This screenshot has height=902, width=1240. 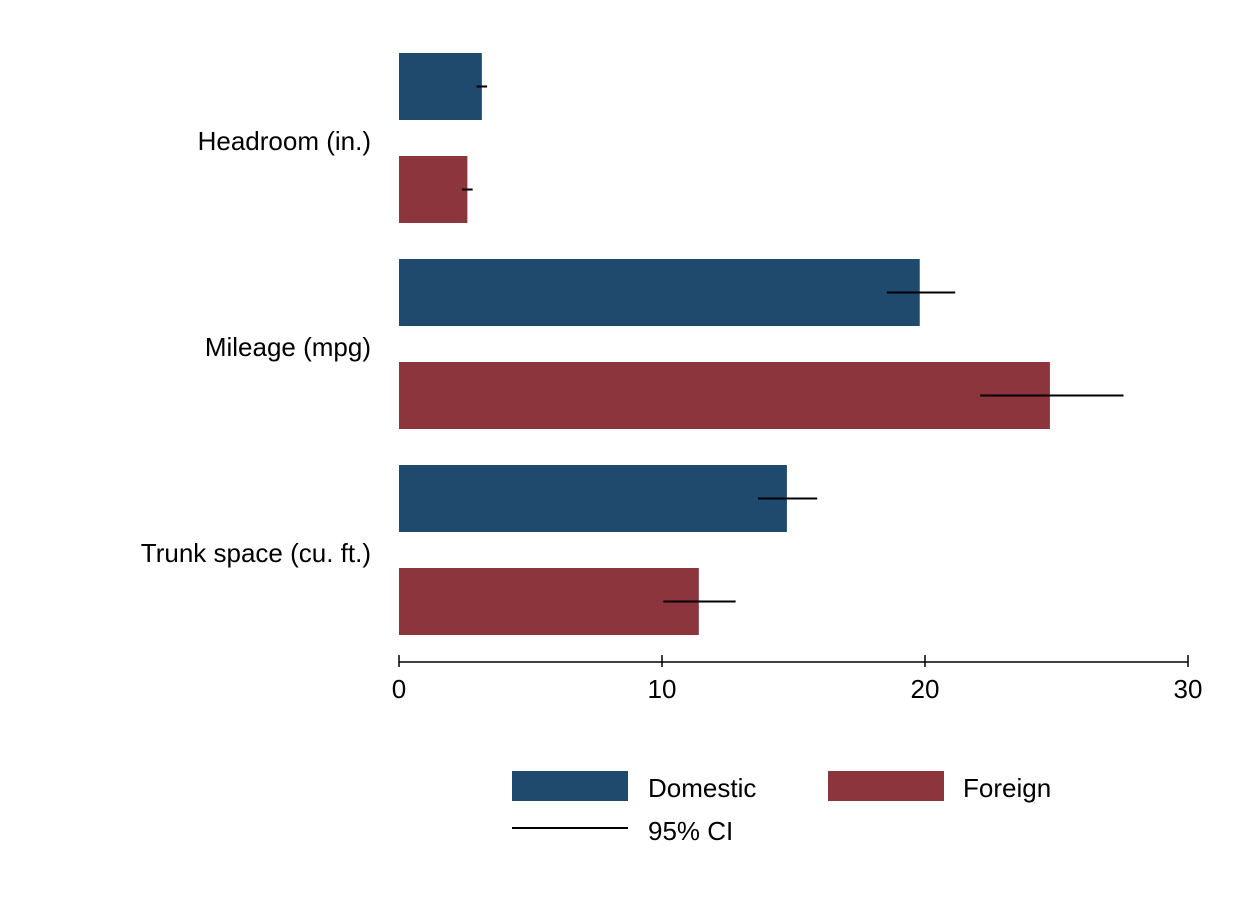 I want to click on x-tick-label-0: 0, so click(x=399, y=689).